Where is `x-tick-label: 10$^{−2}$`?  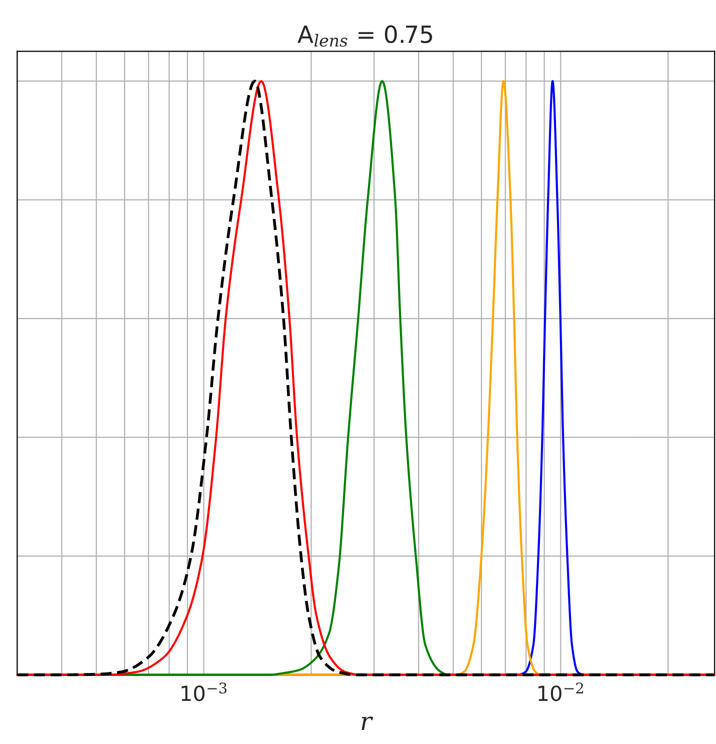
x-tick-label: 10$^{−2}$ is located at coordinates (561, 692).